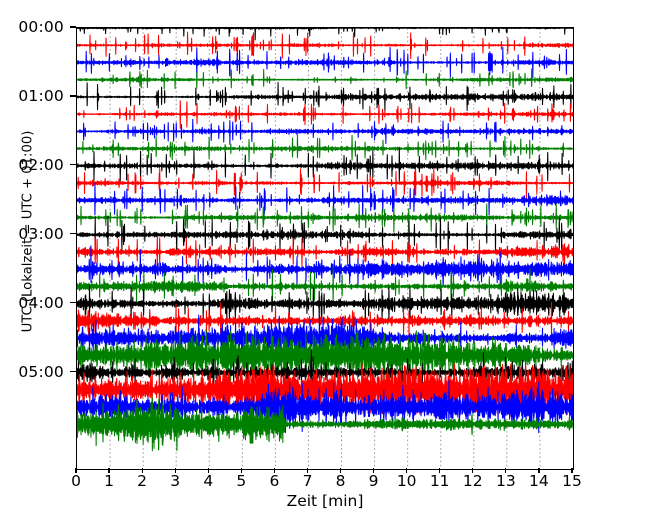 This screenshot has height=520, width=650. I want to click on x-tick-label: 10, so click(406, 481).